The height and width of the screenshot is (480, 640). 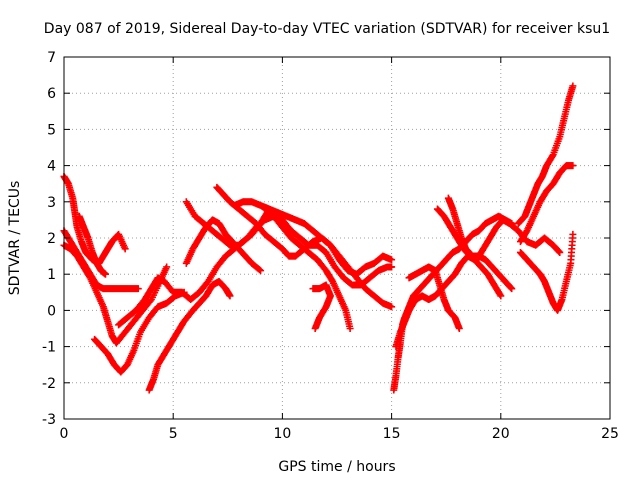 I want to click on y-tick-label: 6, so click(x=51, y=94).